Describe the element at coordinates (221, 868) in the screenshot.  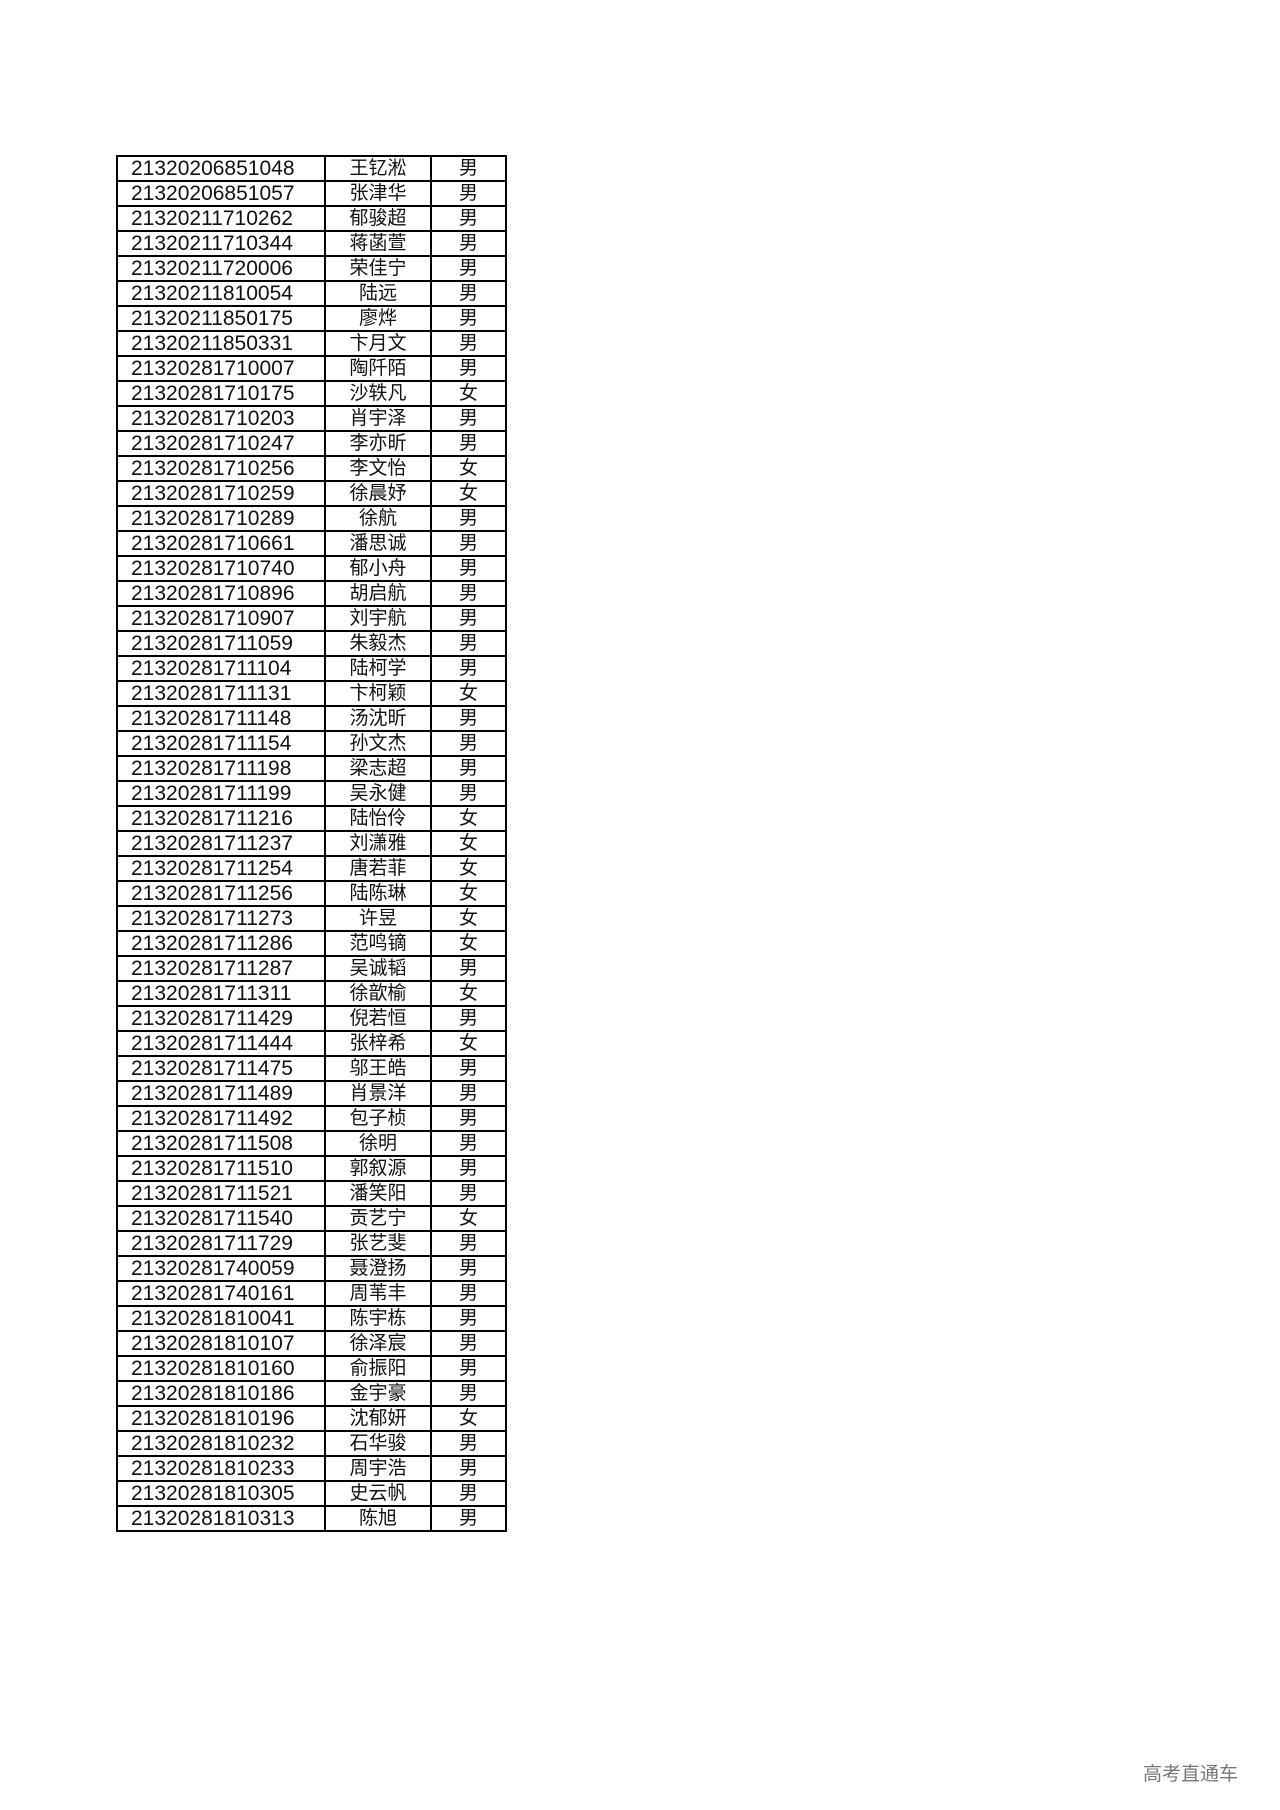
I see `exam-id-cell: 21320281711254` at that location.